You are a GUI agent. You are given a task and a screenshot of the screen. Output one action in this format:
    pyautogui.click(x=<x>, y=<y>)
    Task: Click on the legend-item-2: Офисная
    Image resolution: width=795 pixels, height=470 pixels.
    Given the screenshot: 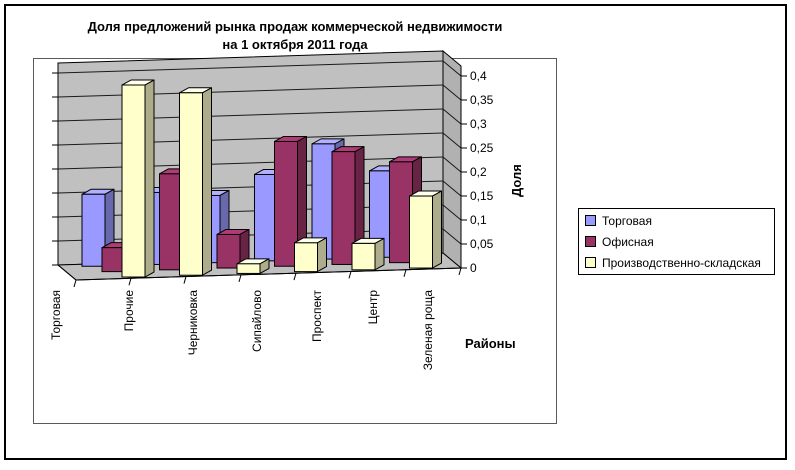 What is the action you would take?
    pyautogui.click(x=676, y=241)
    